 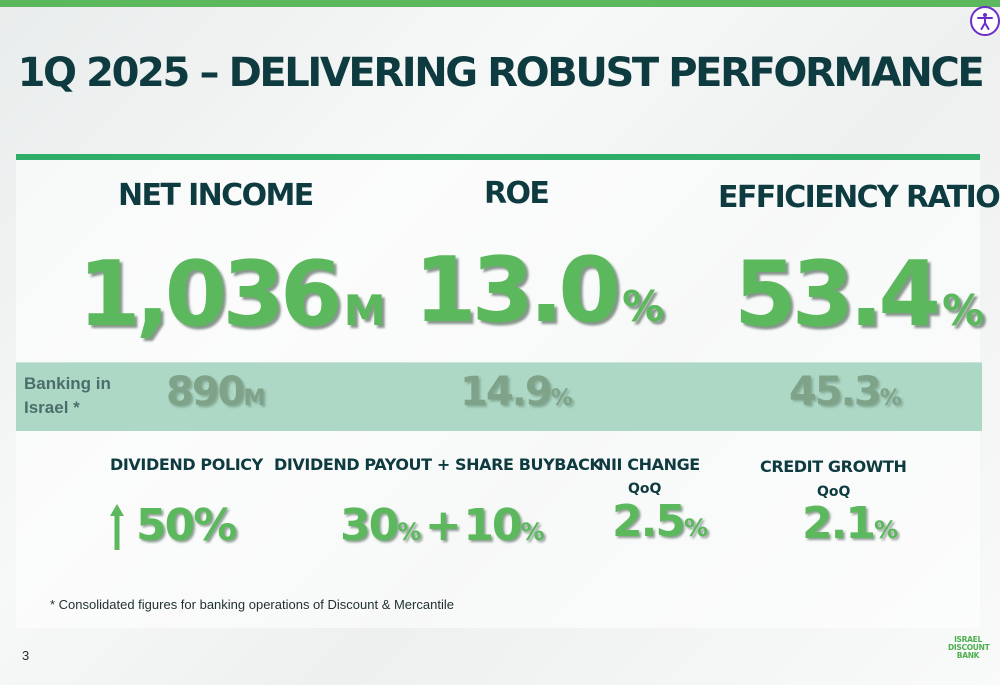 What do you see at coordinates (963, 310) in the screenshot?
I see `efficiency-ratio-unit: %` at bounding box center [963, 310].